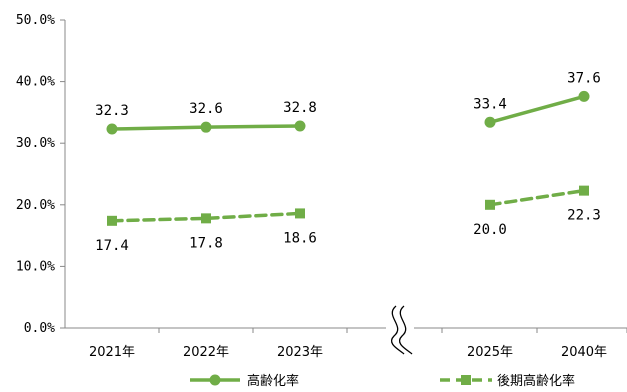 The width and height of the screenshot is (627, 392). Describe the element at coordinates (206, 243) in the screenshot. I see `data-label: 17.8` at that location.